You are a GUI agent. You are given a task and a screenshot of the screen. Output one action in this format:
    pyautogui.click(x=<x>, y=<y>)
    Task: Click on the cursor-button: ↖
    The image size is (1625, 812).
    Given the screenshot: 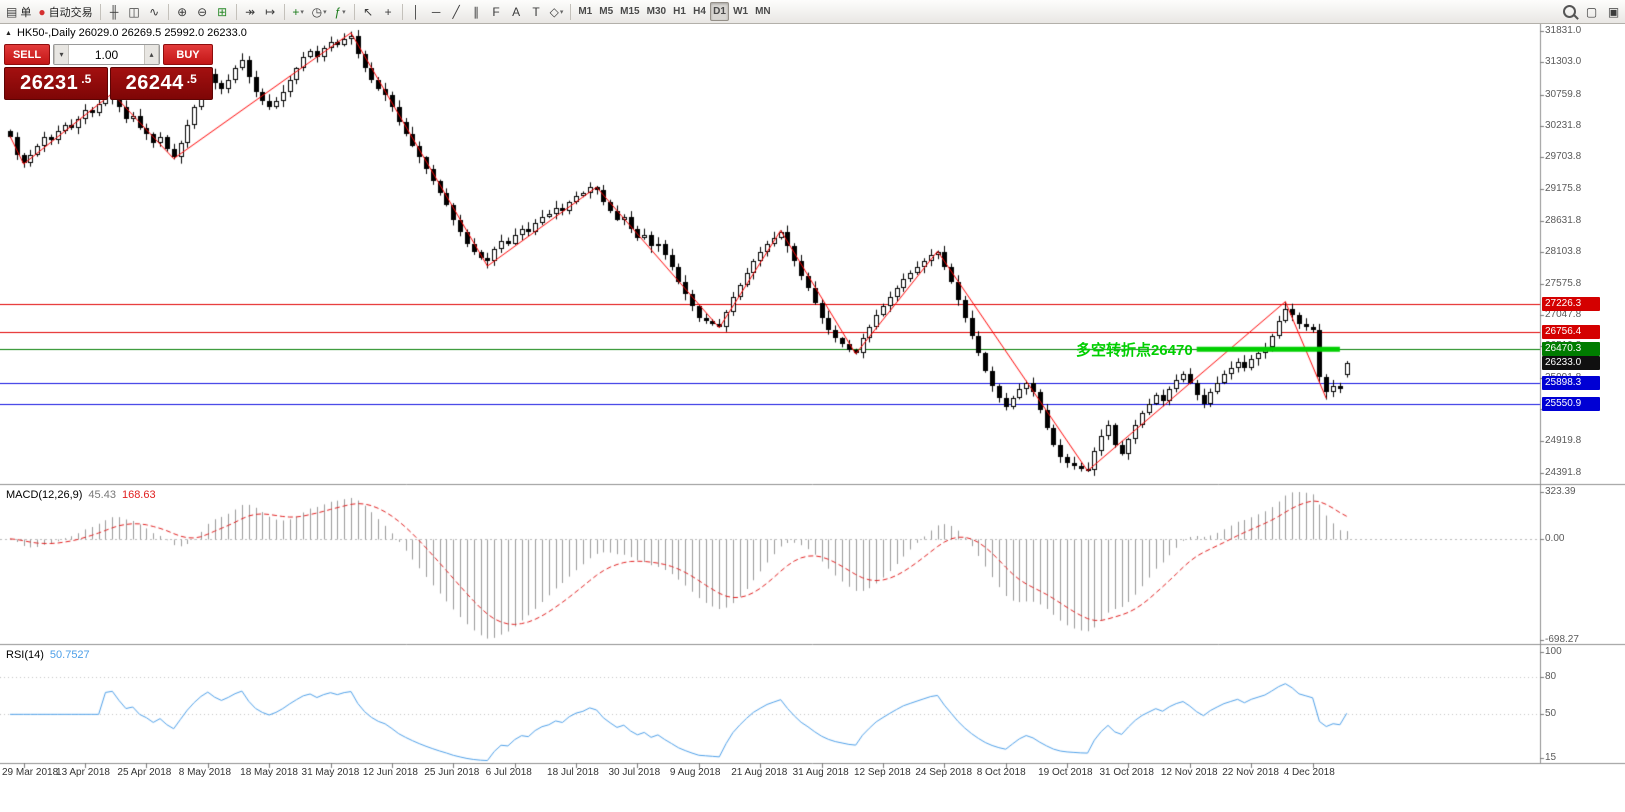 What is the action you would take?
    pyautogui.click(x=368, y=11)
    